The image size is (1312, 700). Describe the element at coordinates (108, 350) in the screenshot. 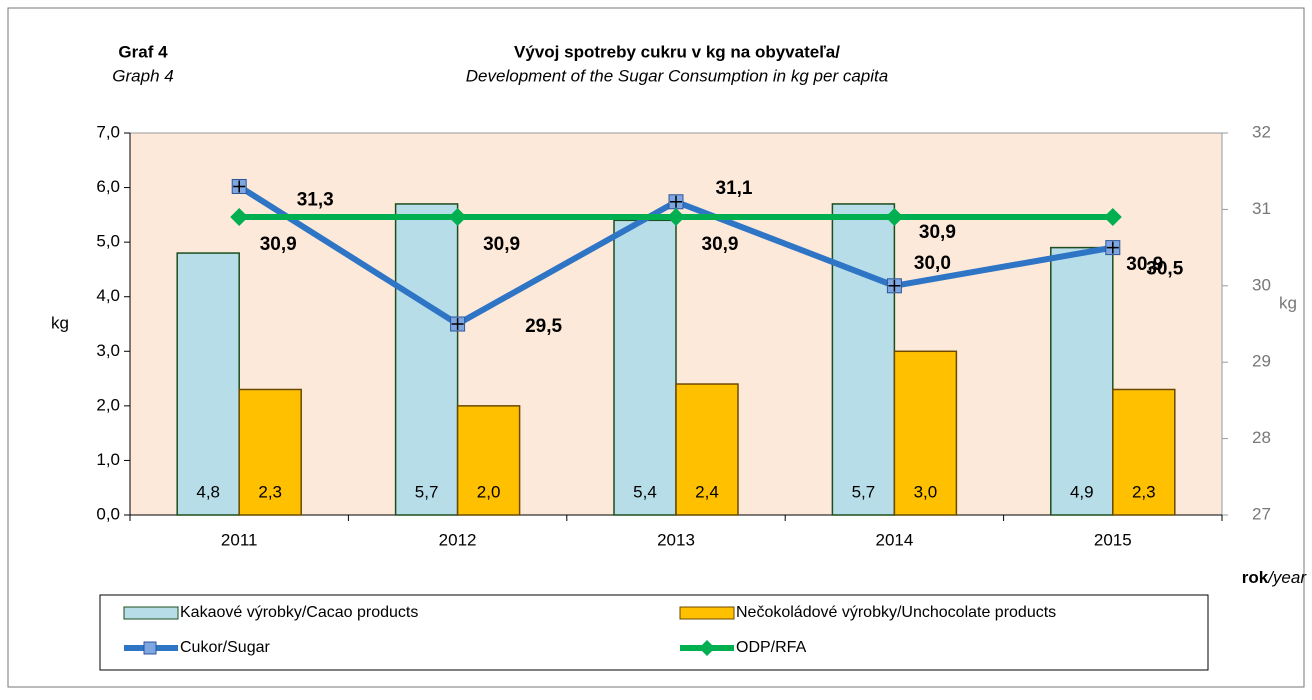

I see `y-tick-label: 3,0` at that location.